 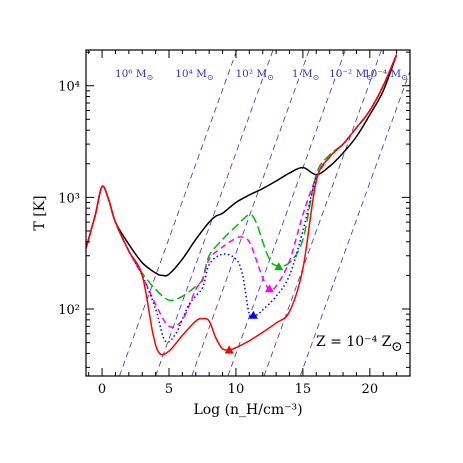 I want to click on mass-label-2: 10² M⊙, so click(x=255, y=75).